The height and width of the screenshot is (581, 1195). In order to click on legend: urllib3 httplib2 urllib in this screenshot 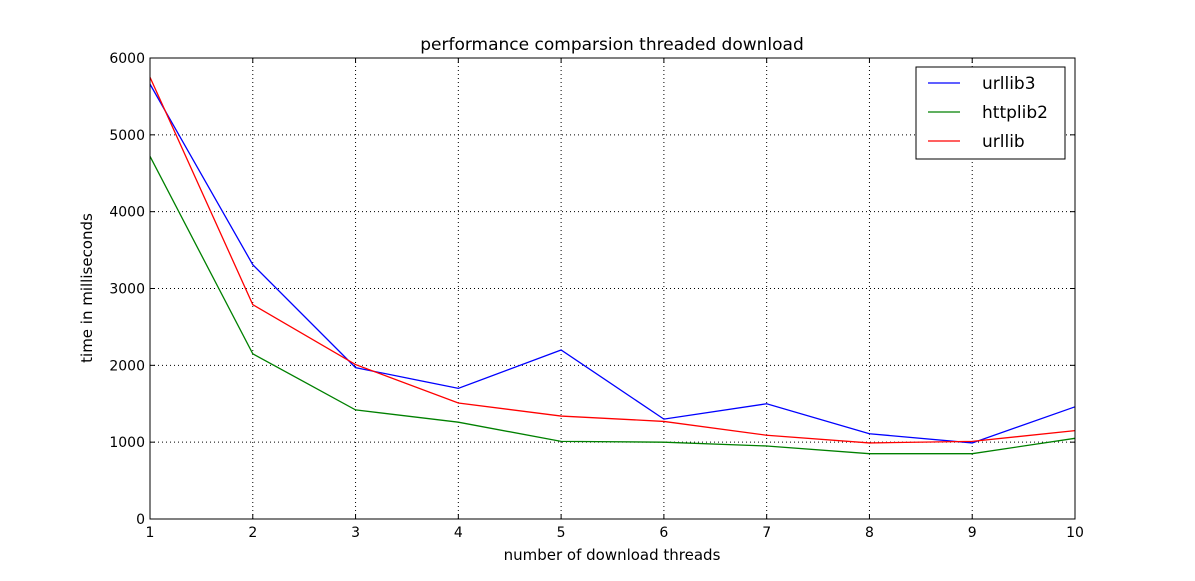, I will do `click(990, 113)`.